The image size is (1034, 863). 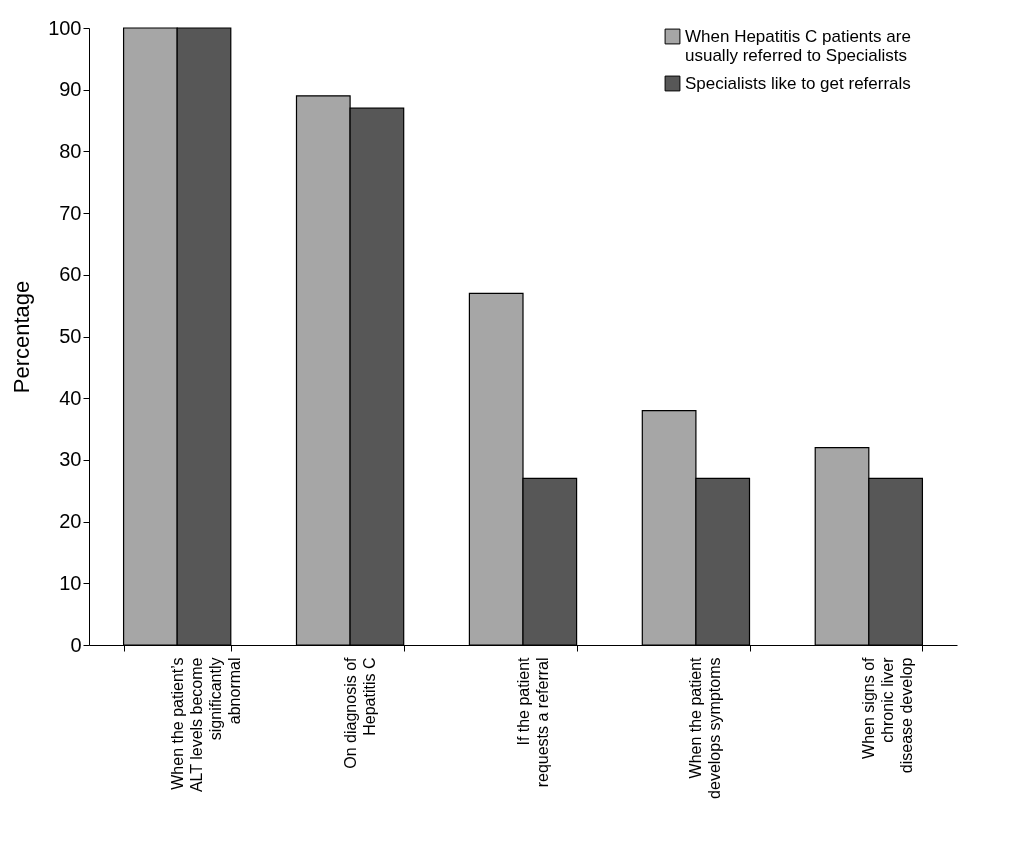 I want to click on x-tick-label: On diagnosis of Hepatitis C, so click(x=359, y=712).